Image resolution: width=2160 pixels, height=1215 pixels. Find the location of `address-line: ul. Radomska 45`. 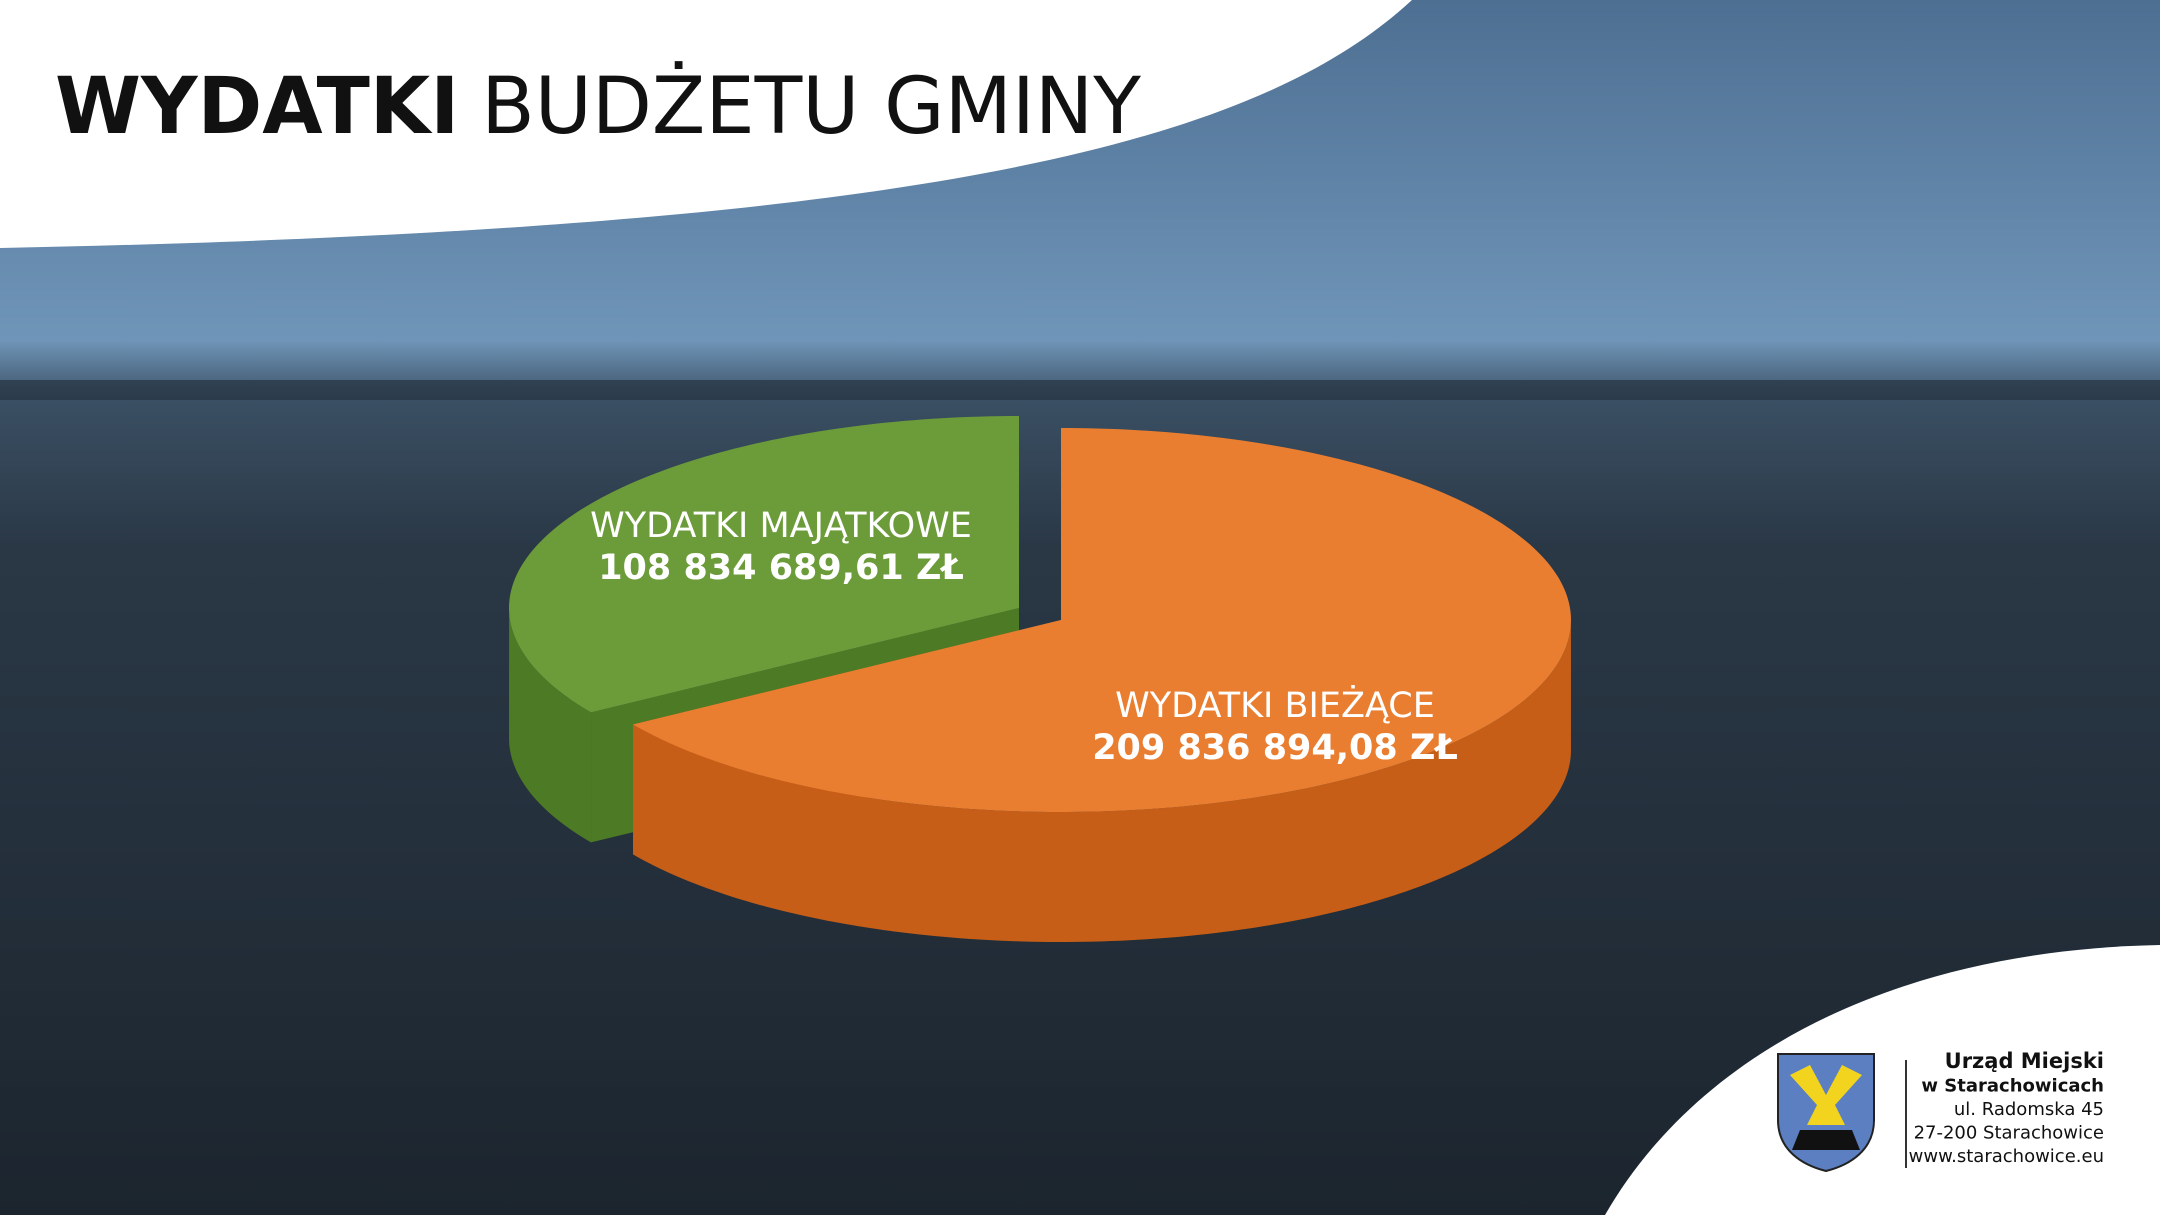

address-line: ul. Radomska 45 is located at coordinates (2029, 1109).